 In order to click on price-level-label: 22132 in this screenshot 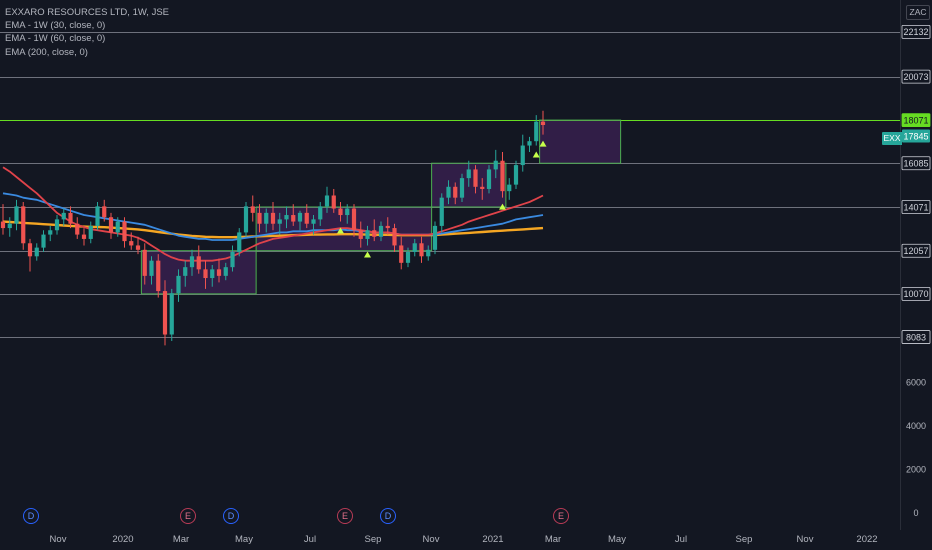, I will do `click(916, 31)`.